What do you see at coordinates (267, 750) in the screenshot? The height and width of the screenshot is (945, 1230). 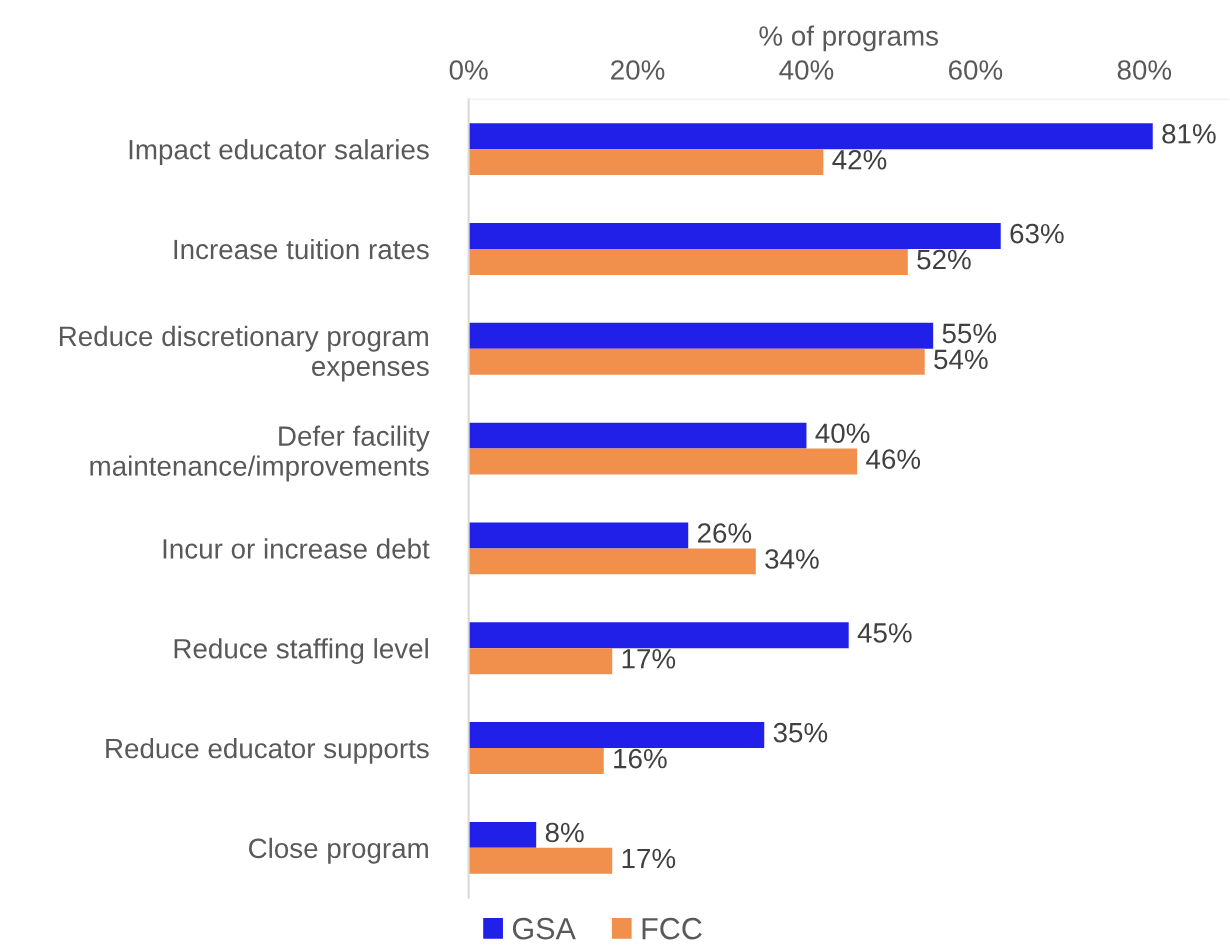 I see `y-tick-label: Reduce educator supports` at bounding box center [267, 750].